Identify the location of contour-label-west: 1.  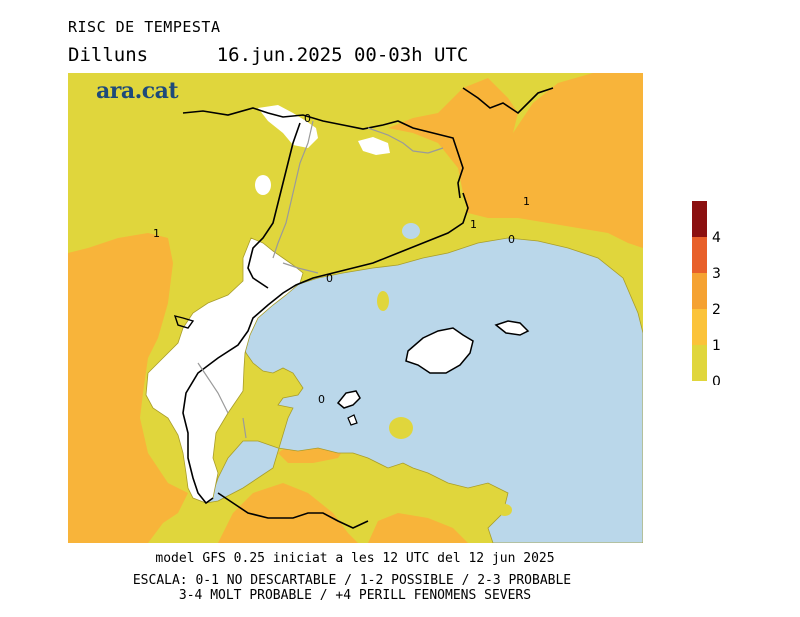
(156, 233).